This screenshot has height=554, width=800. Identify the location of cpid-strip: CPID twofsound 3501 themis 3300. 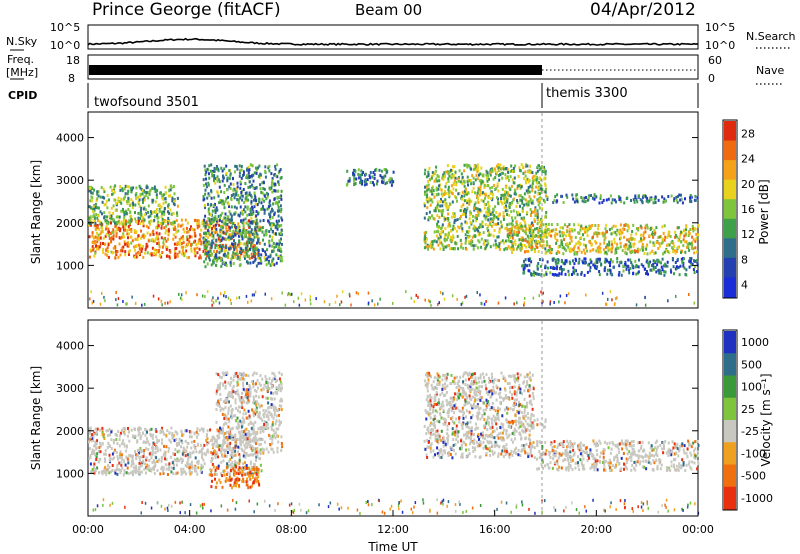
(353, 96).